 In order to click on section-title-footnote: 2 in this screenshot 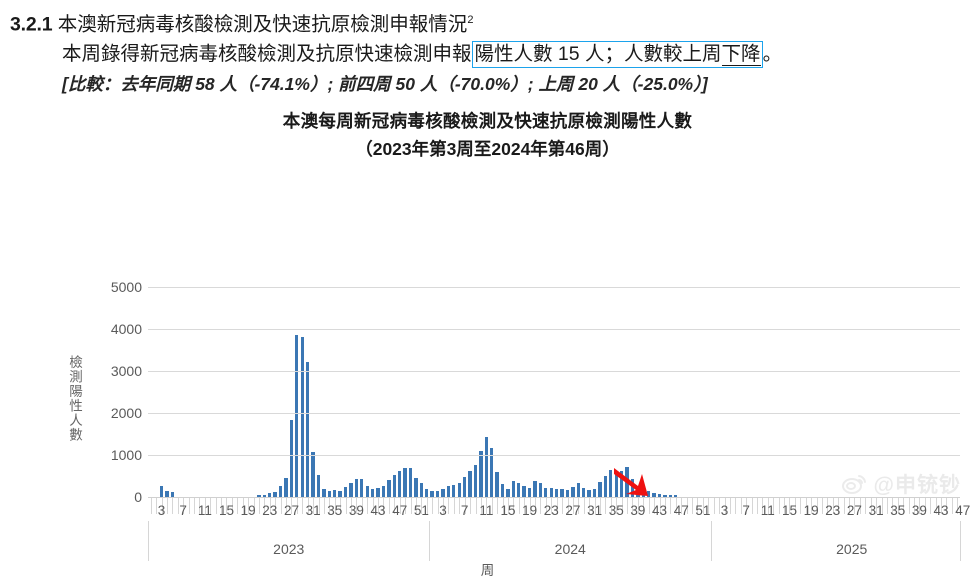, I will do `click(470, 20)`.